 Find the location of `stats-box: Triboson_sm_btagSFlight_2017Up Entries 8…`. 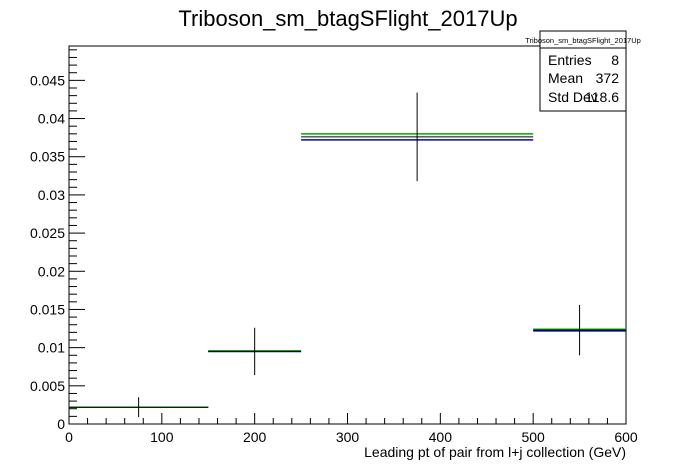

stats-box: Triboson_sm_btagSFlight_2017Up Entries 8… is located at coordinates (583, 71).